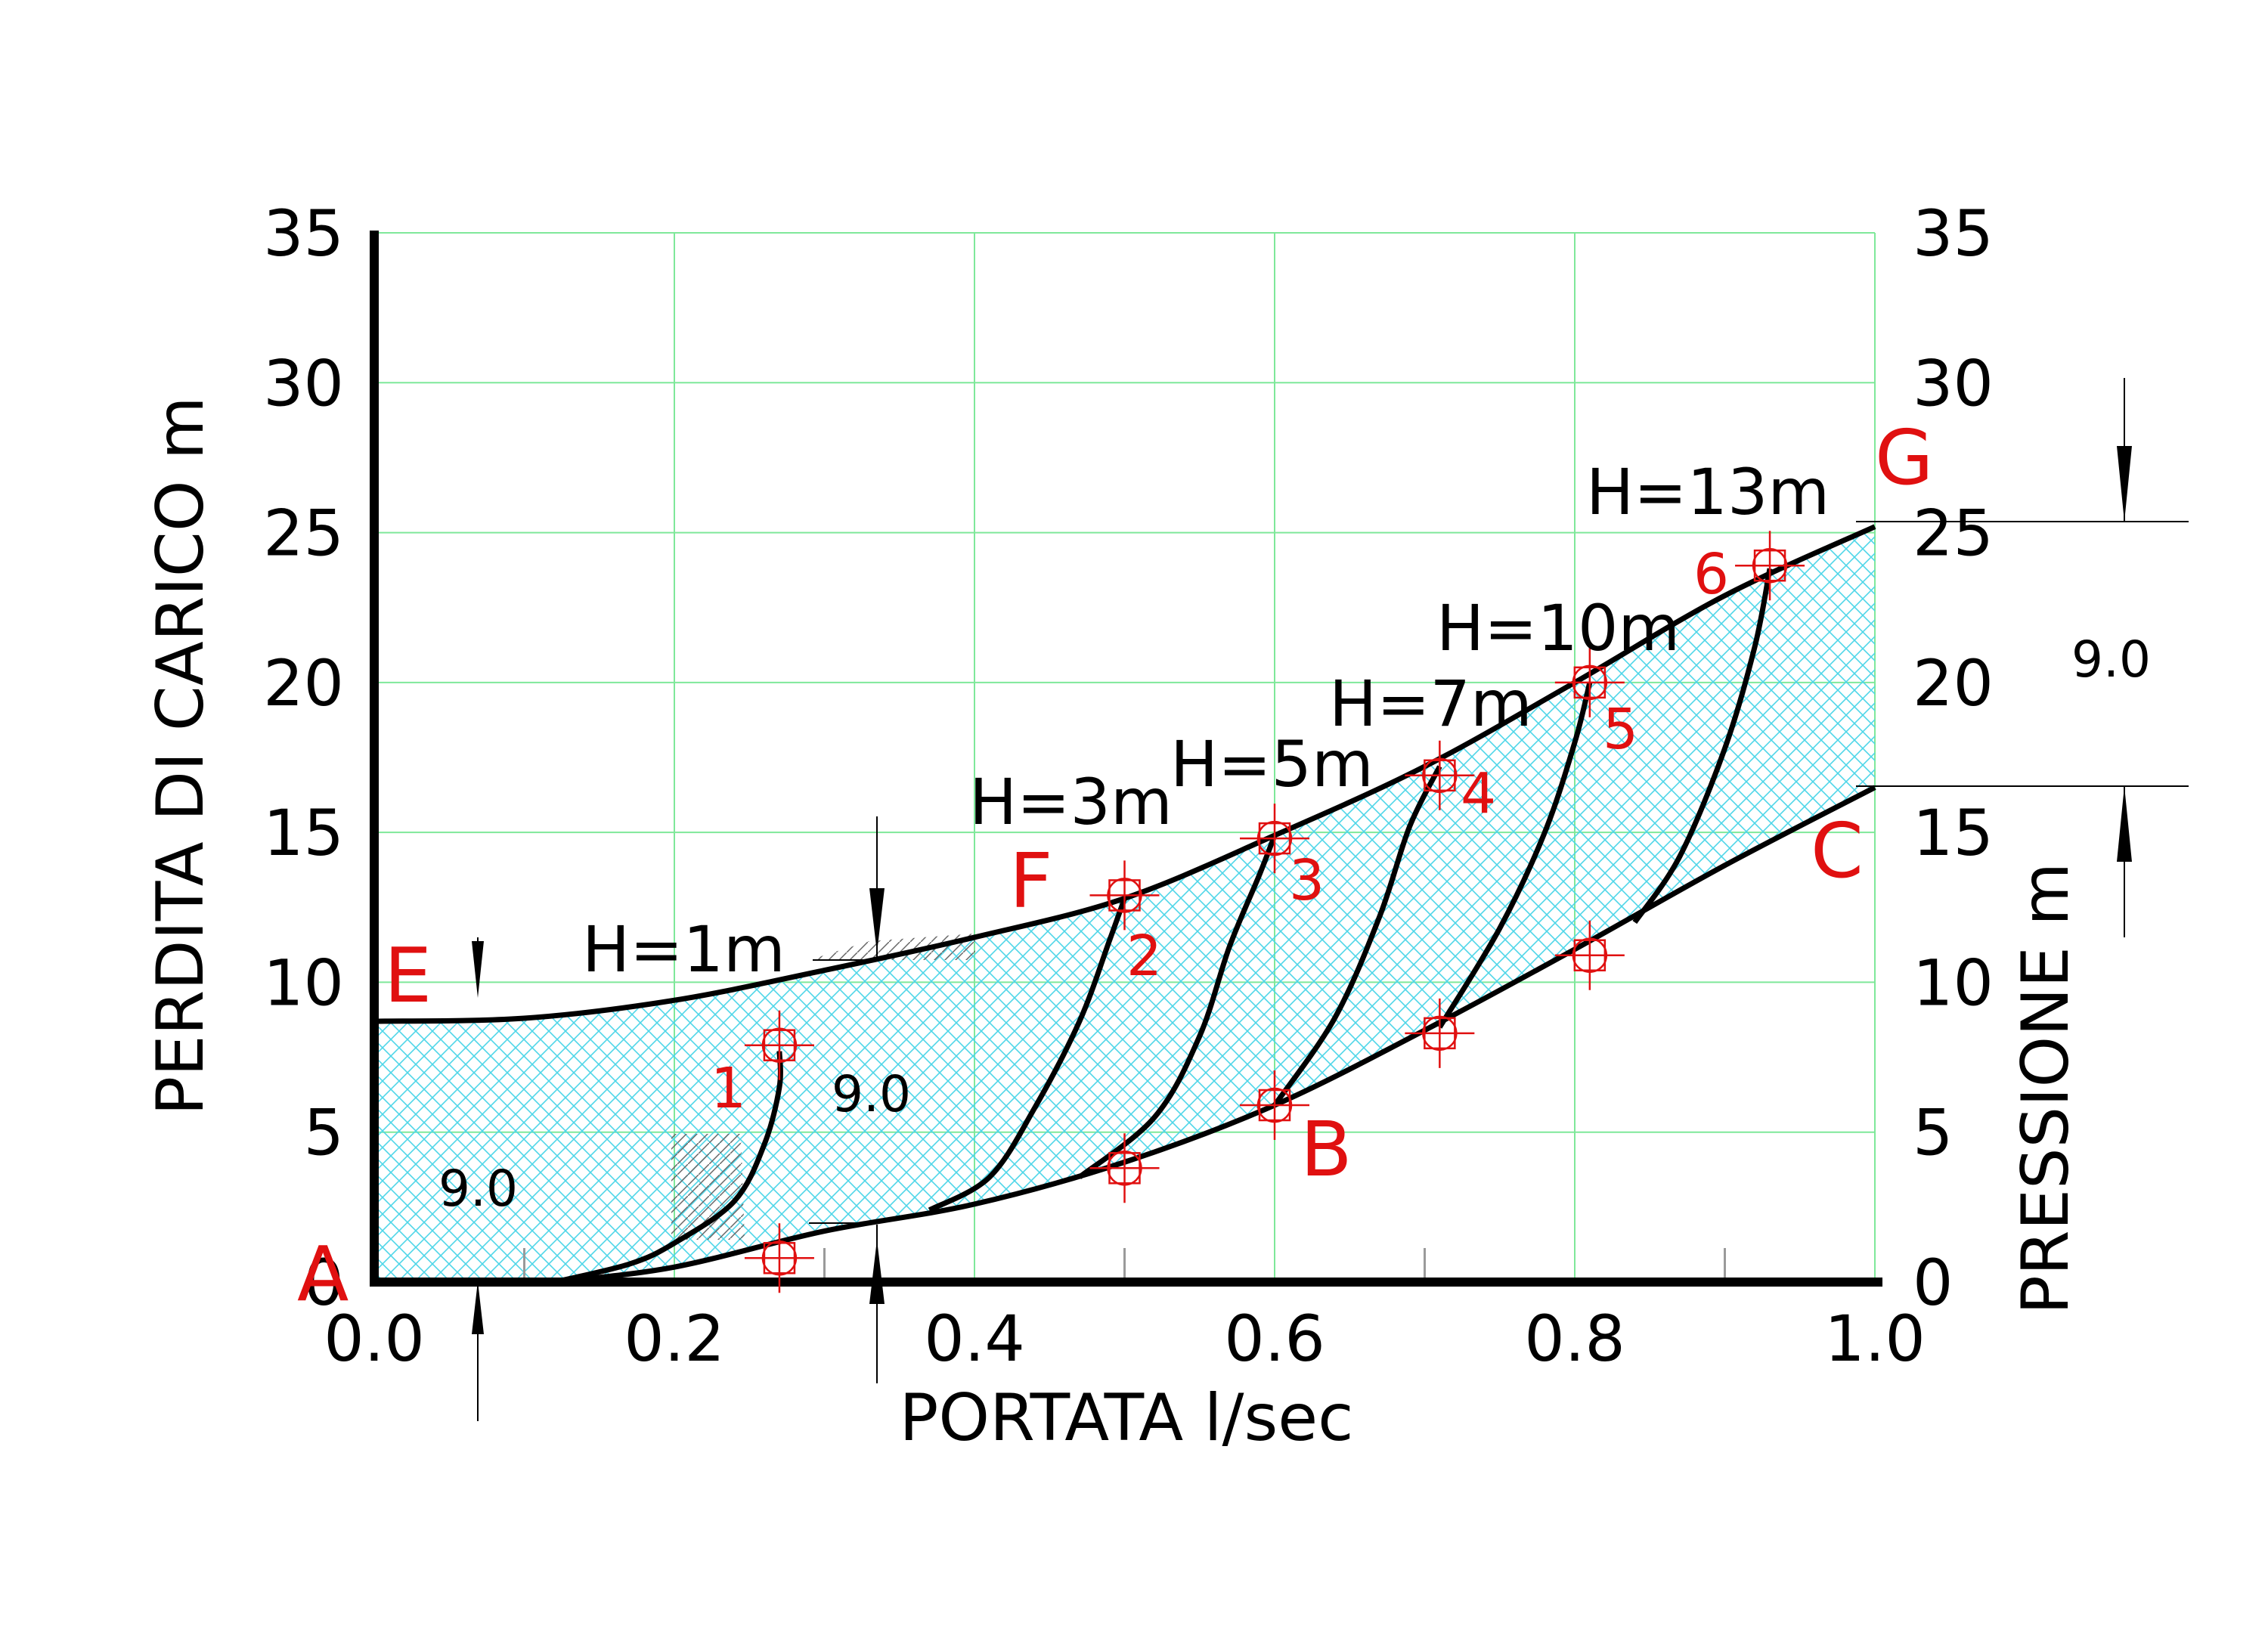  I want to click on y-tick-label-right: 35, so click(1953, 234).